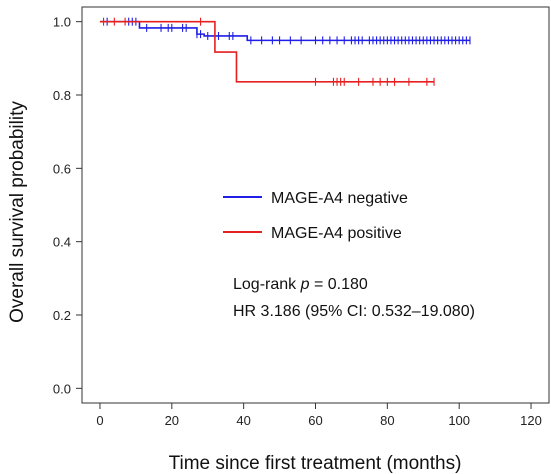 Image resolution: width=551 pixels, height=474 pixels. Describe the element at coordinates (300, 284) in the screenshot. I see `logrank-text: Log-rank p = 0.180` at that location.